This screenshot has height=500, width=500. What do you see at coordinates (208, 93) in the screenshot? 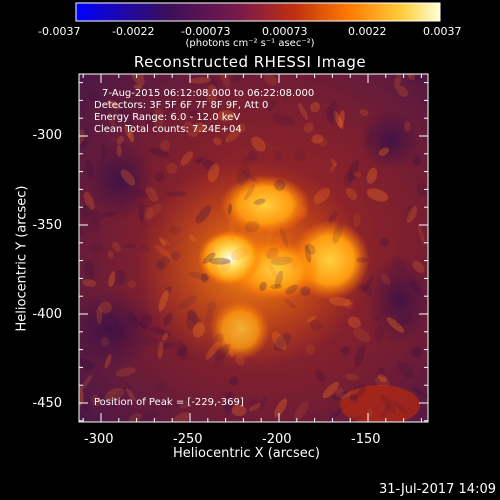
I see `time-range: 7-Aug-2015 06:12:08.000 to 06:22:08.000` at bounding box center [208, 93].